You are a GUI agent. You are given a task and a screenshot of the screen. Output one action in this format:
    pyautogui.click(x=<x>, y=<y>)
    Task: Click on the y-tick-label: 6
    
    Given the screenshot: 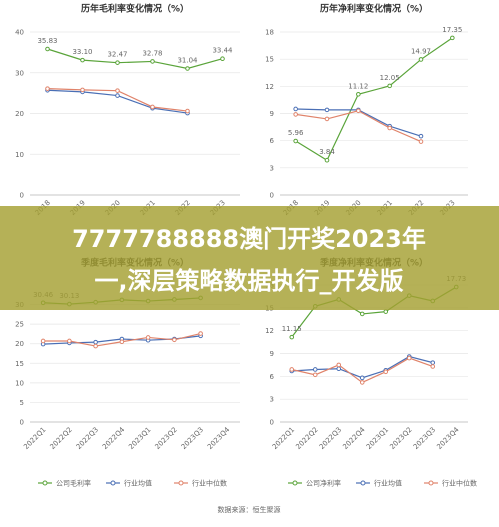 What is the action you would take?
    pyautogui.click(x=272, y=377)
    